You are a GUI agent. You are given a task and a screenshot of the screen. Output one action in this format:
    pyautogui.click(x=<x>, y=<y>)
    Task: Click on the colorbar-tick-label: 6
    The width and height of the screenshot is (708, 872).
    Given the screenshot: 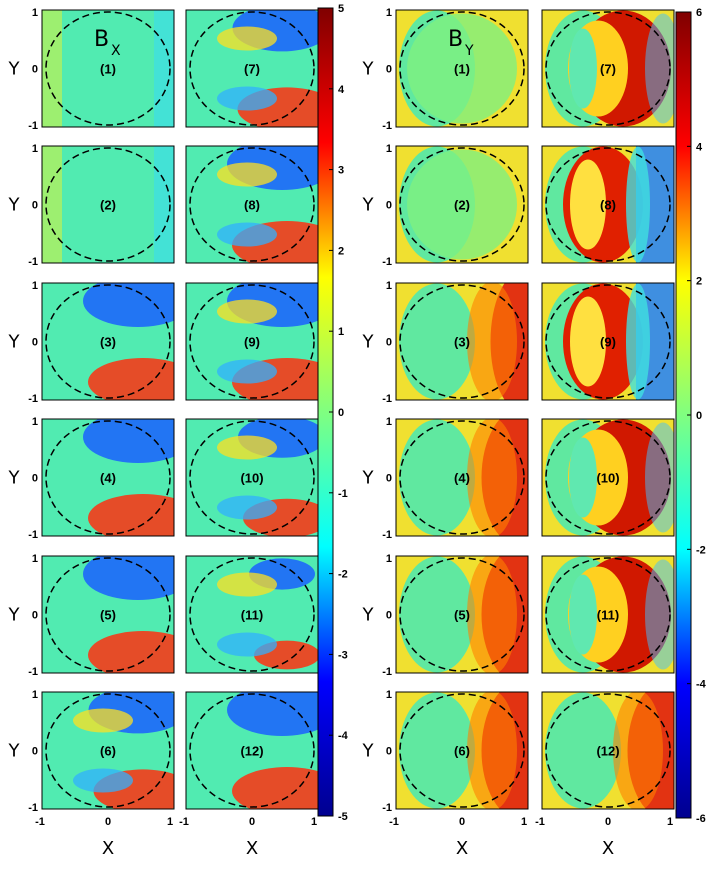 What is the action you would take?
    pyautogui.click(x=699, y=13)
    